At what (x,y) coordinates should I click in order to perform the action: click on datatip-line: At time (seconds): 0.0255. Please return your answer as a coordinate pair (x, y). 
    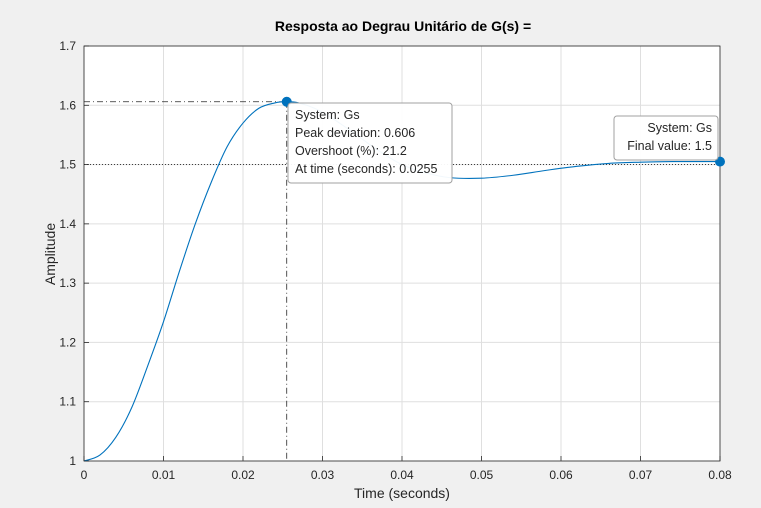
    Looking at the image, I should click on (366, 169).